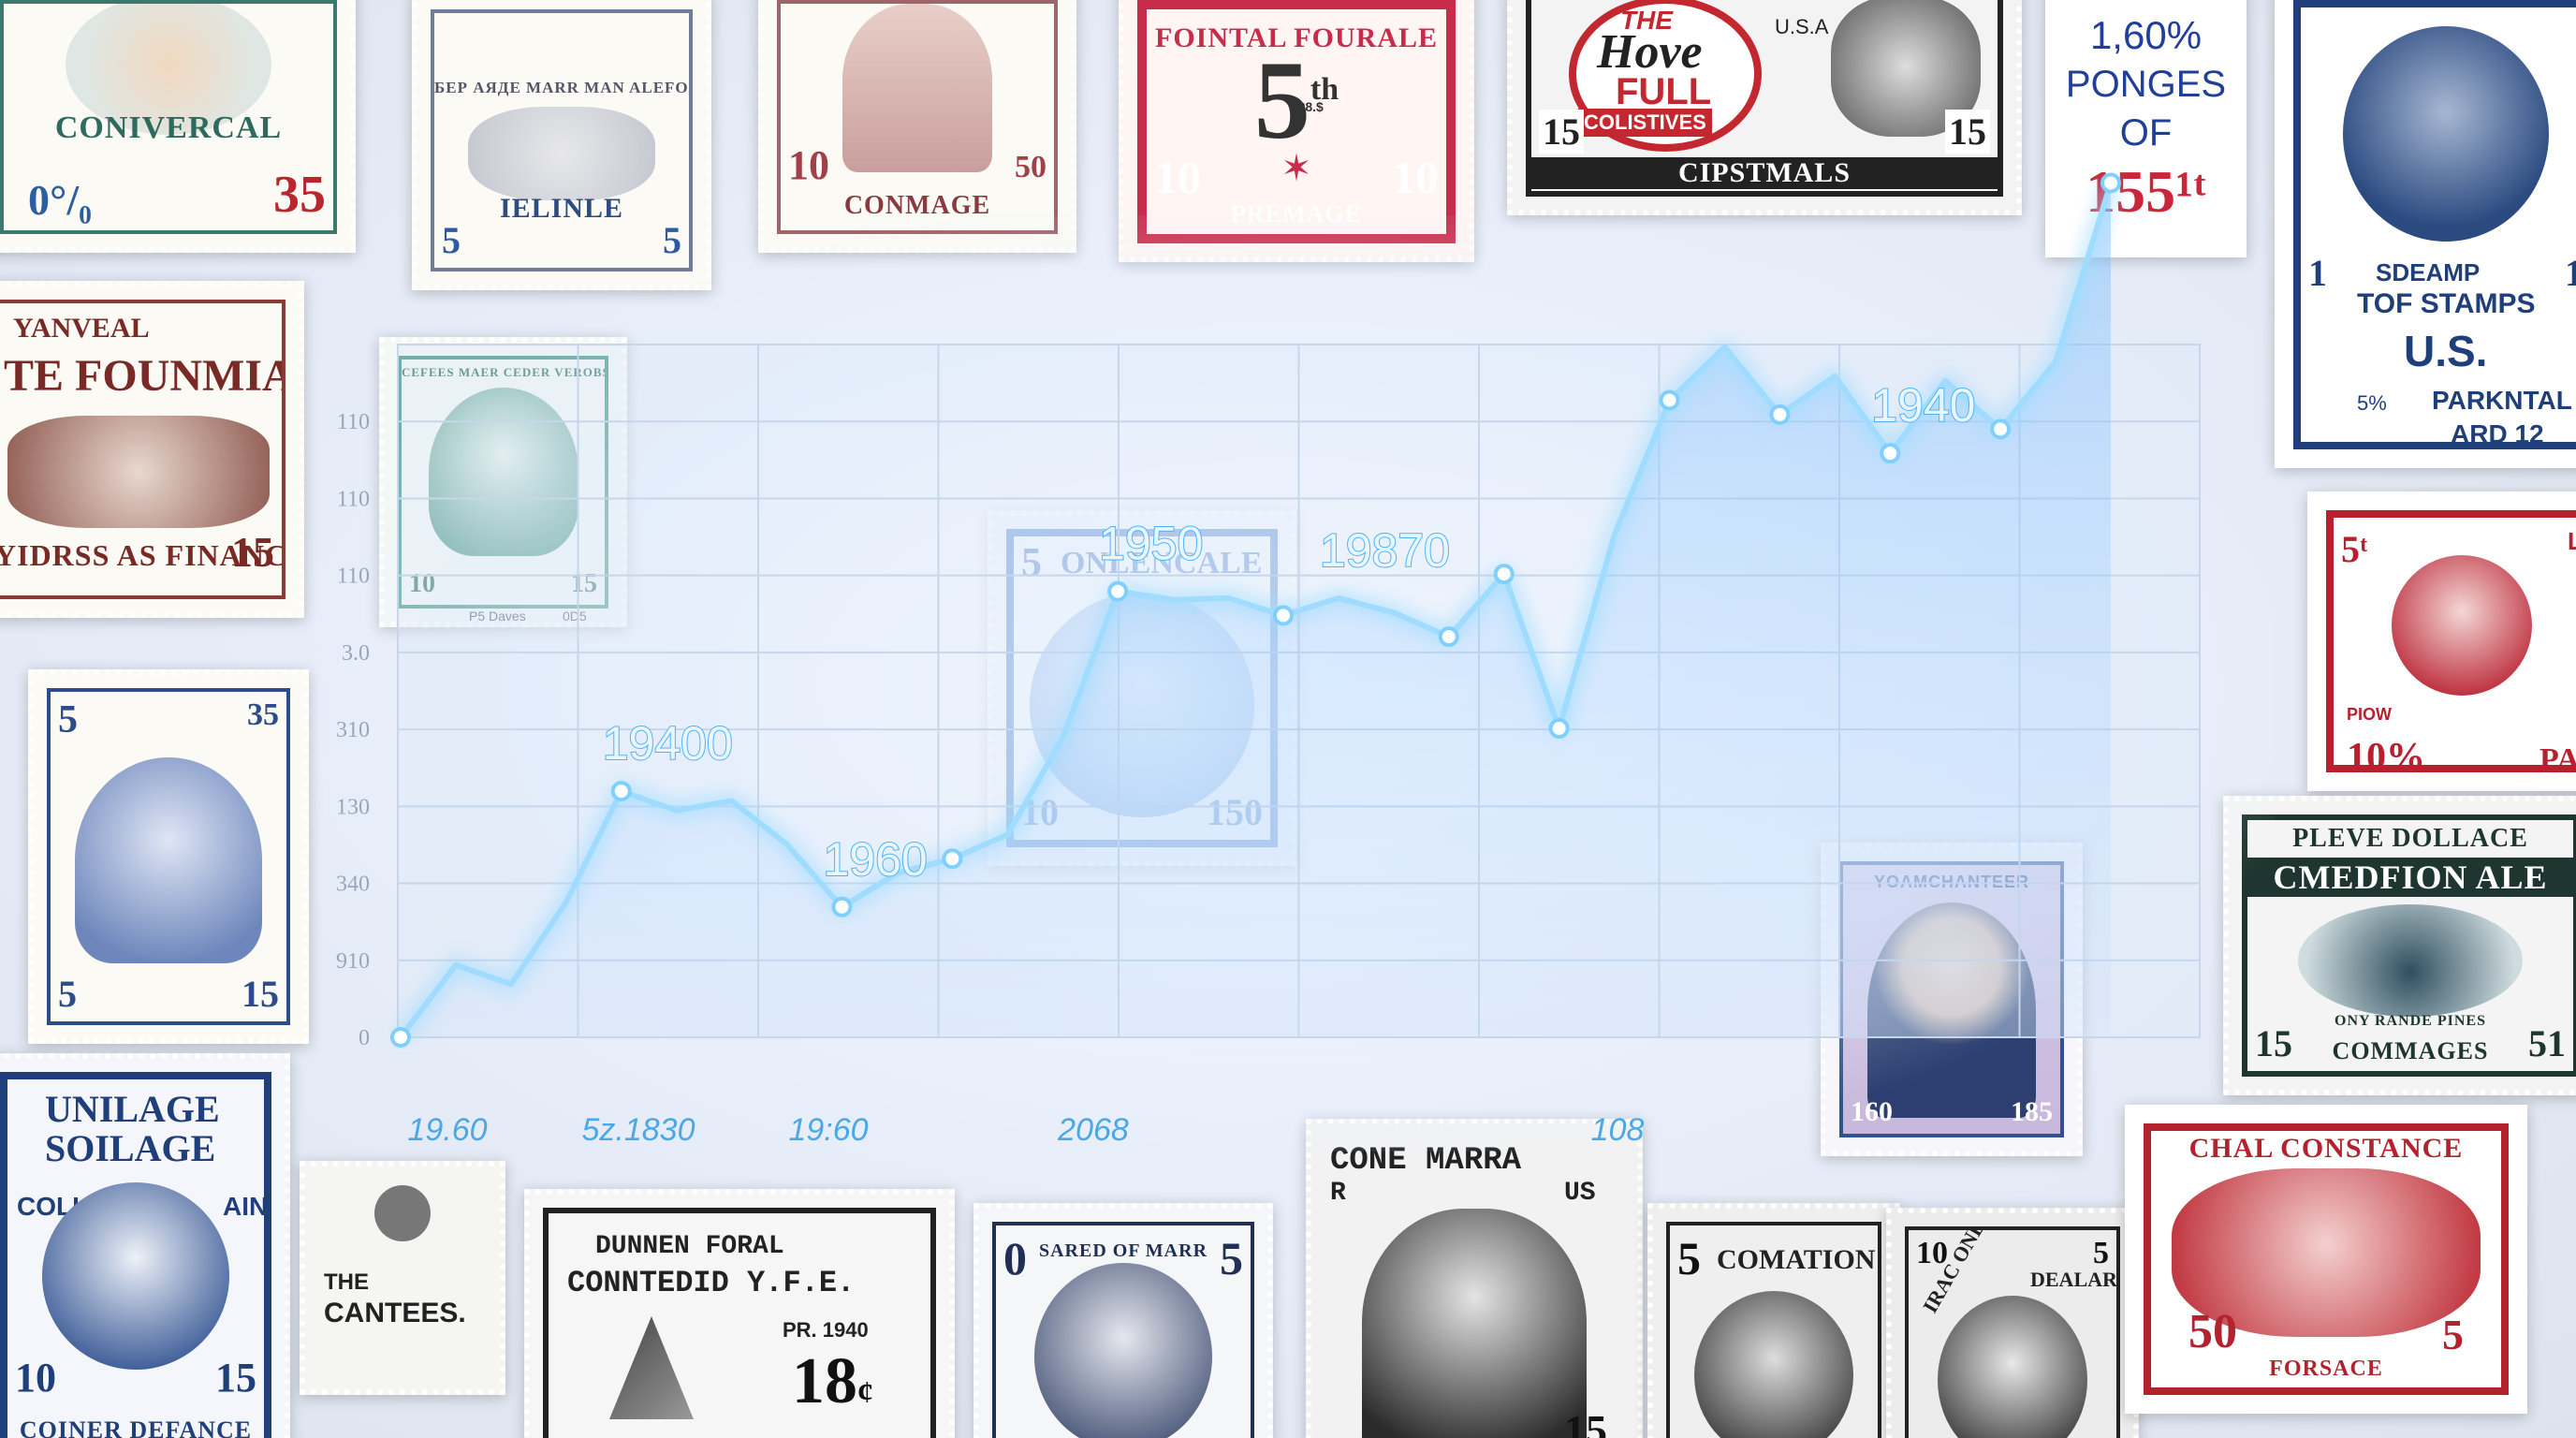 This screenshot has width=2576, height=1438. Describe the element at coordinates (2212, 1331) in the screenshot. I see `stamp-chal-denom-left: 50` at that location.